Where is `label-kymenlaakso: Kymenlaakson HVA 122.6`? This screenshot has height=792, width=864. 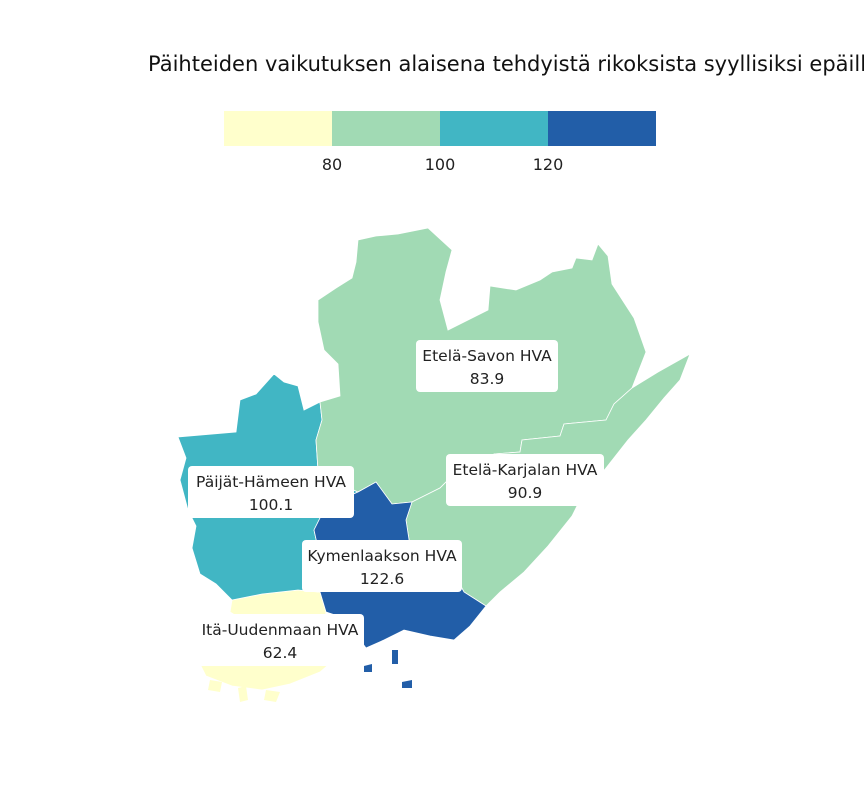 label-kymenlaakso: Kymenlaakson HVA 122.6 is located at coordinates (382, 566).